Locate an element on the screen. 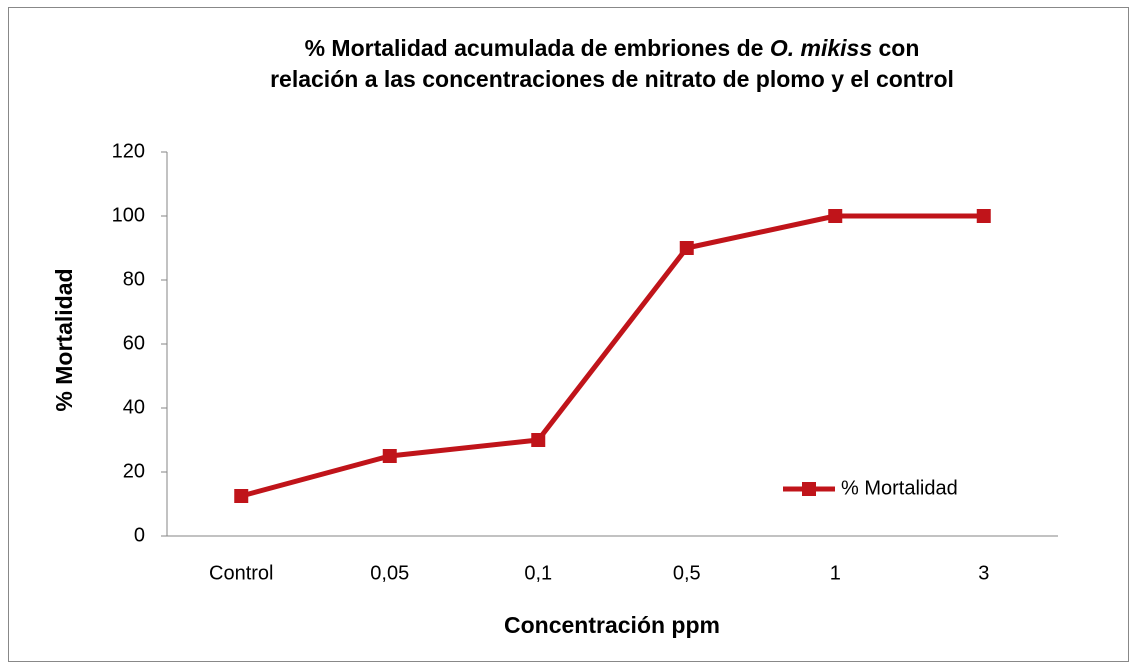 The height and width of the screenshot is (670, 1137). y-tick-label: 20 is located at coordinates (134, 471).